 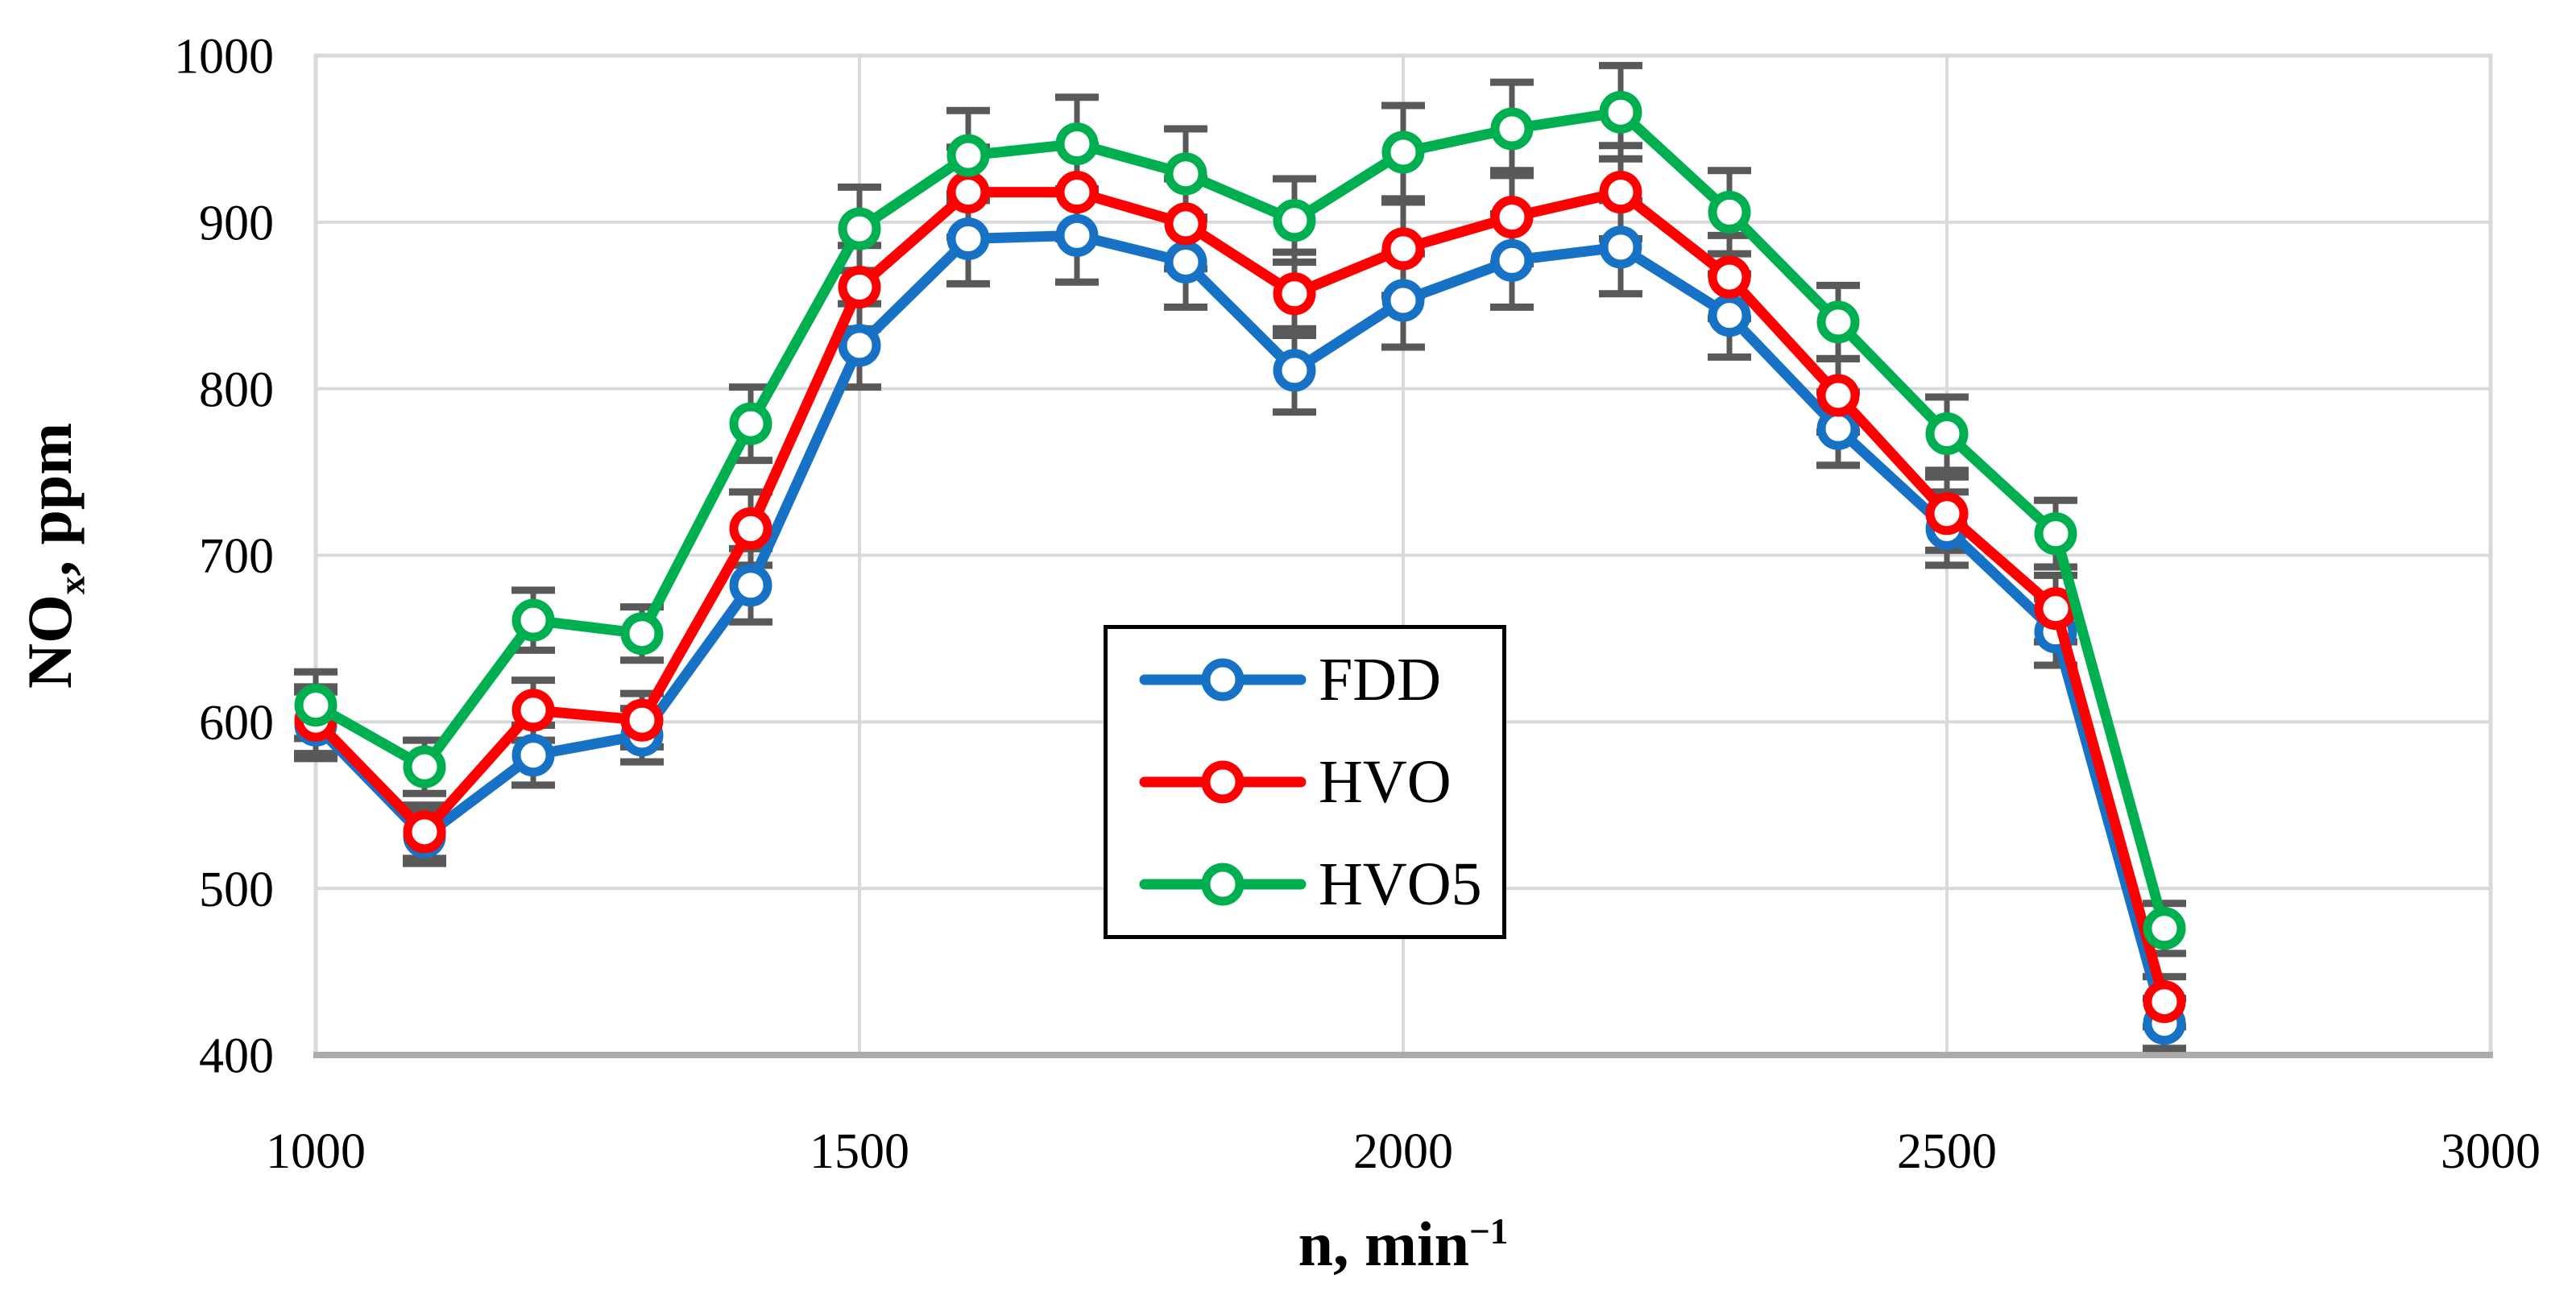 What do you see at coordinates (1403, 1244) in the screenshot?
I see `x-axis-title: n, min−1` at bounding box center [1403, 1244].